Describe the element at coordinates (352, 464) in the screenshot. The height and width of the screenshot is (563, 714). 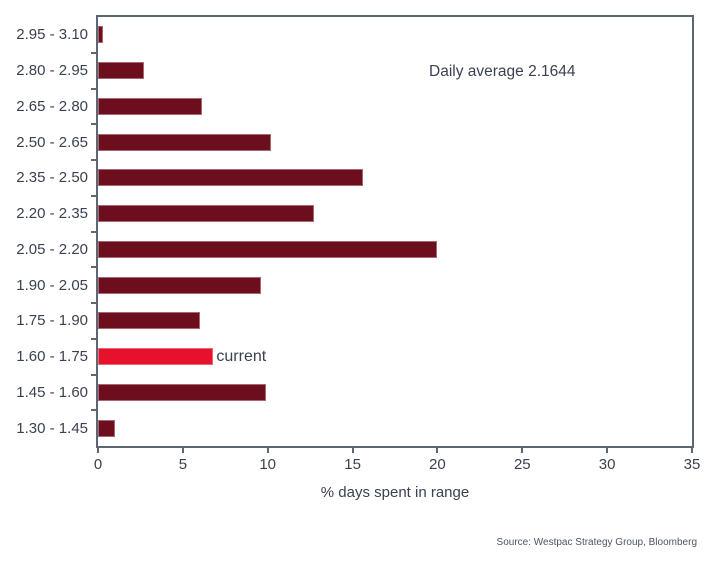
I see `x-axis-tick-label: 15` at that location.